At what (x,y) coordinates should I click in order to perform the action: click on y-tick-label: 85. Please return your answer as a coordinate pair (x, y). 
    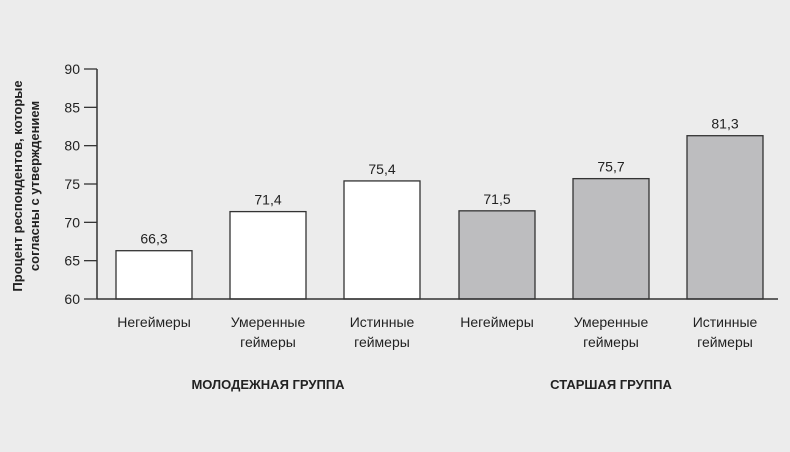
    Looking at the image, I should click on (72, 107).